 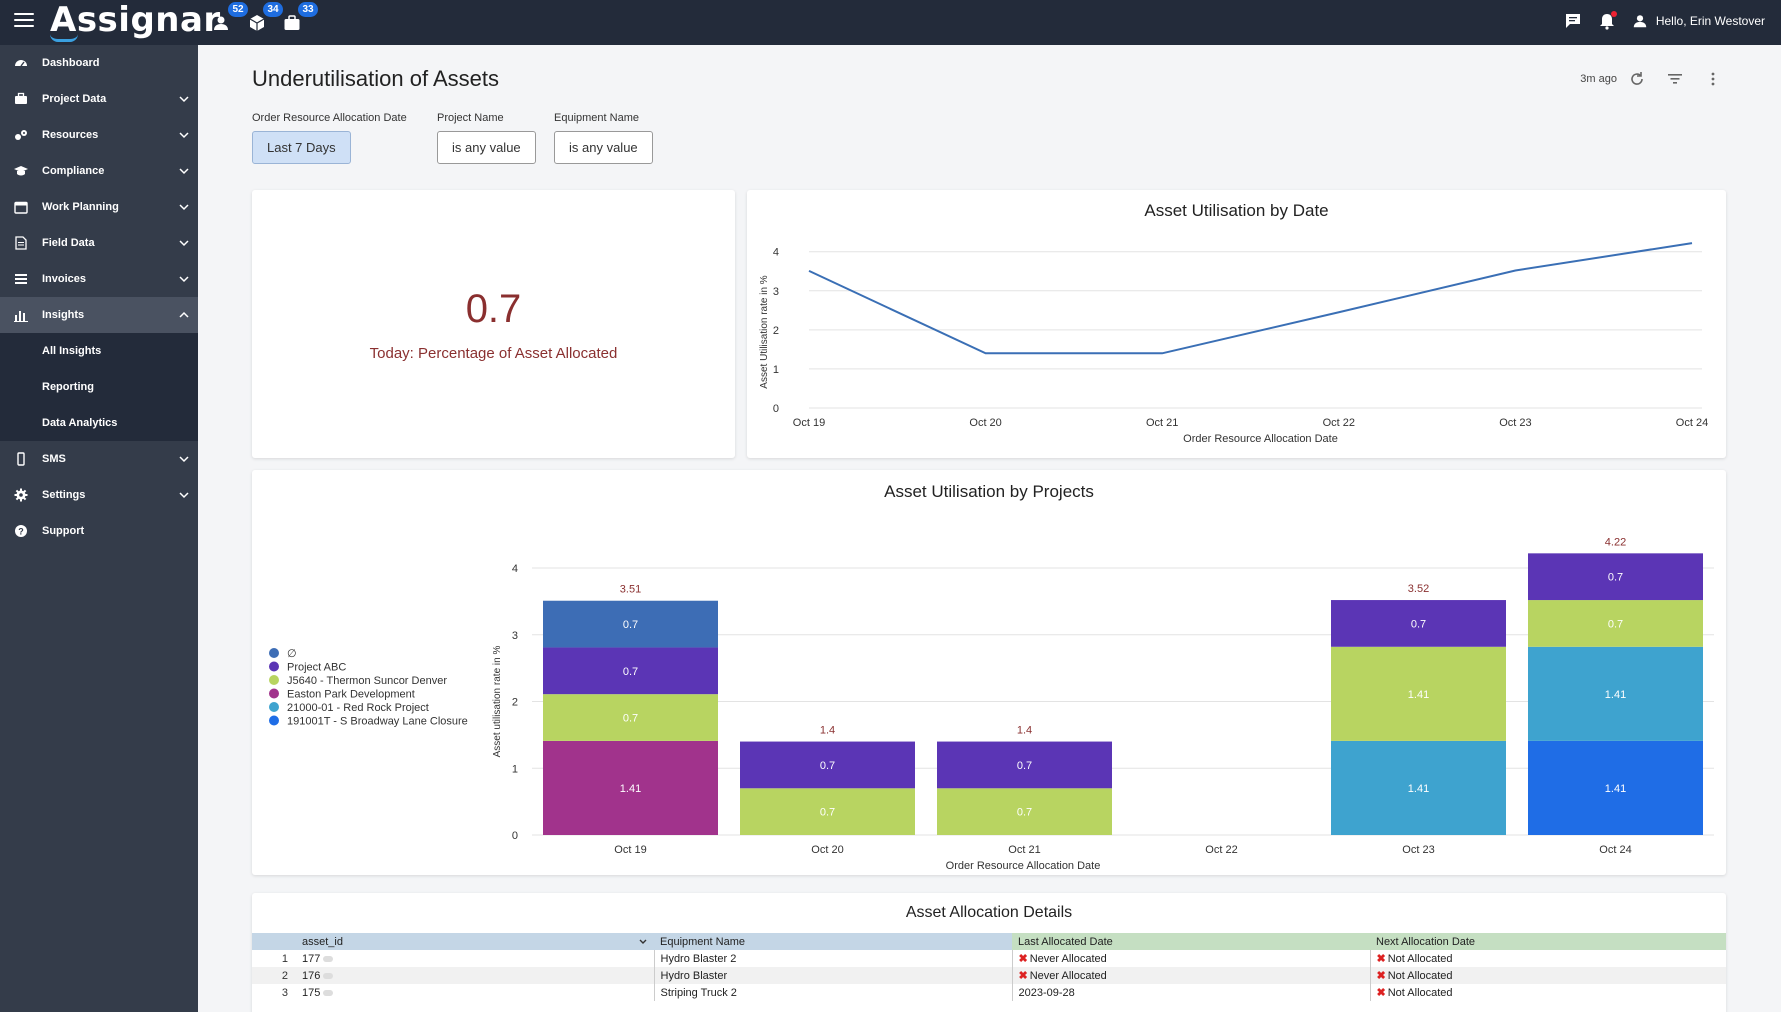 I want to click on dashboard-icon, so click(x=21, y=63).